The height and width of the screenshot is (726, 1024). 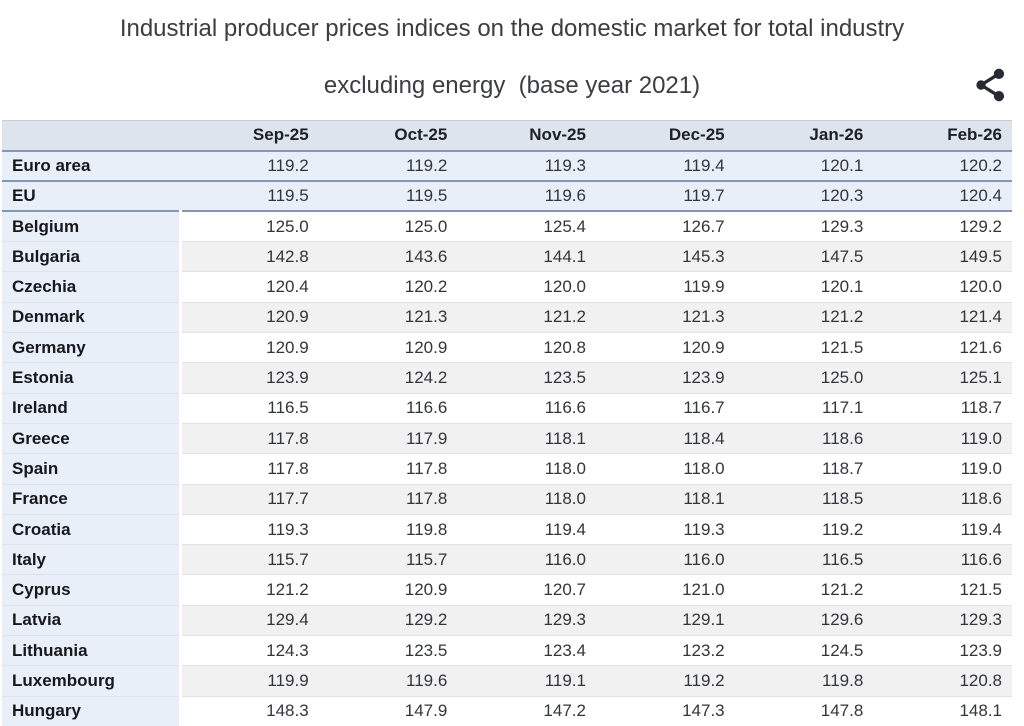 I want to click on table-cell: 120.4, so click(x=249, y=287).